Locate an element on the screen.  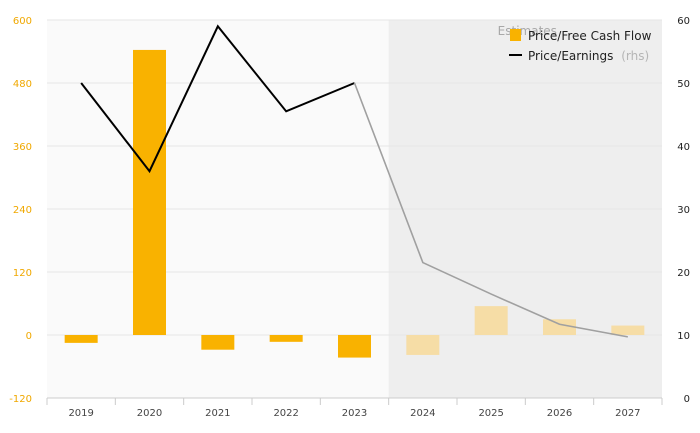
left-axis: -120 0 120 240 360 480 600 is located at coordinates (20, 210).